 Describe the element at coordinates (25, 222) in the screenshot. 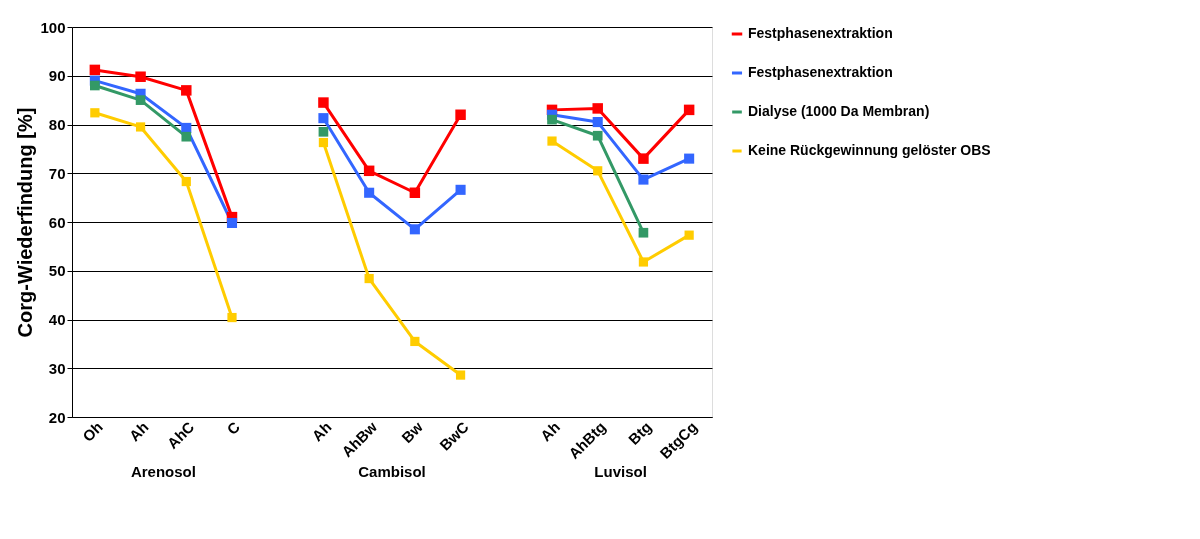

I see `y-axis-title: Corg-Wiederfindung [%]` at that location.